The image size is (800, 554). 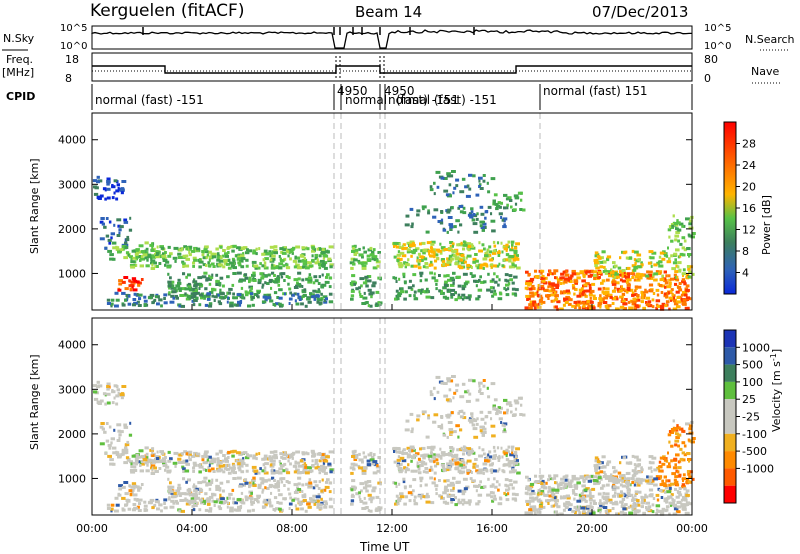 What do you see at coordinates (19, 38) in the screenshot?
I see `nsky-label: N.Sky` at bounding box center [19, 38].